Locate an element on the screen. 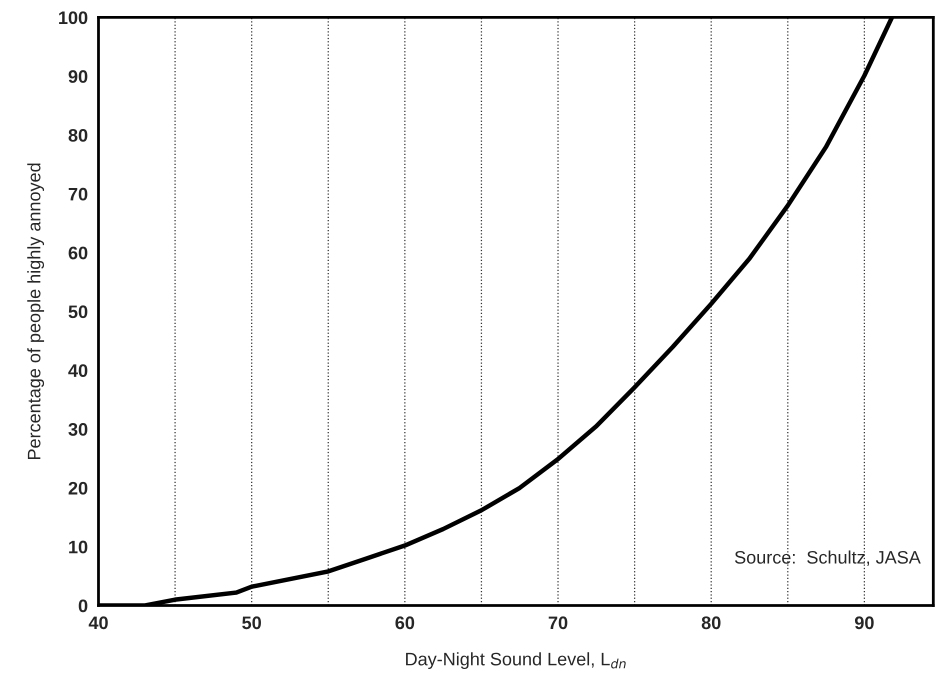 This screenshot has height=696, width=938. y-tick-label: 80 is located at coordinates (78, 135).